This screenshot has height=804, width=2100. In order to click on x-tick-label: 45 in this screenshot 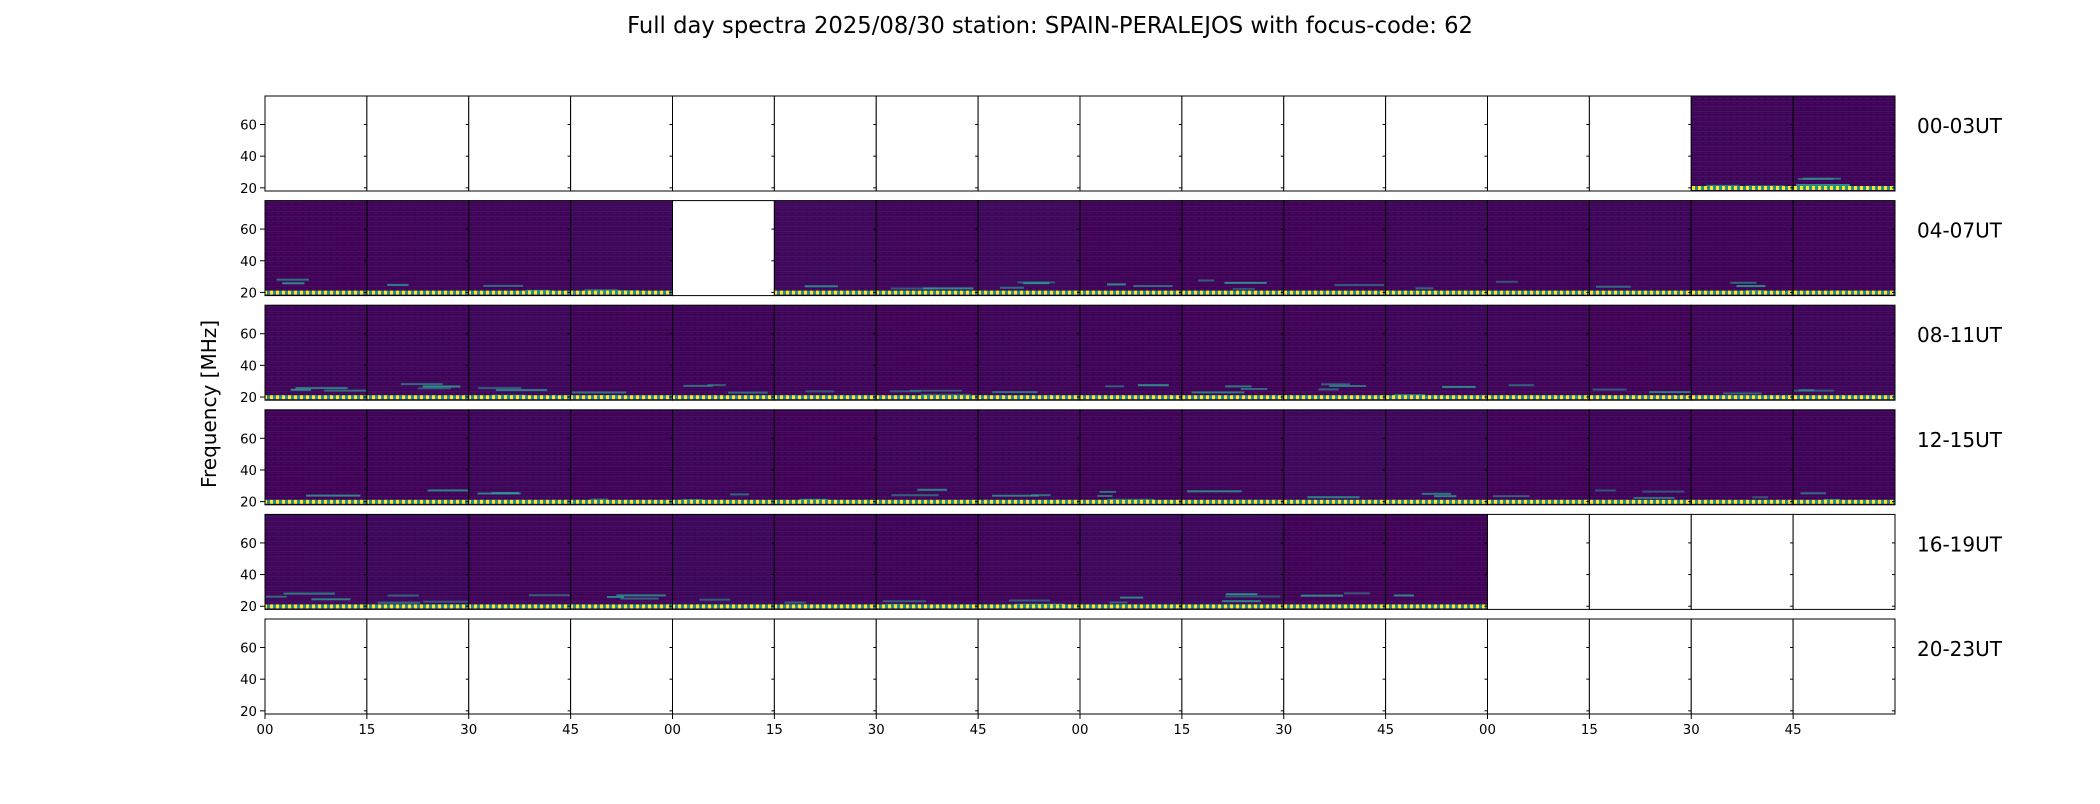, I will do `click(570, 730)`.